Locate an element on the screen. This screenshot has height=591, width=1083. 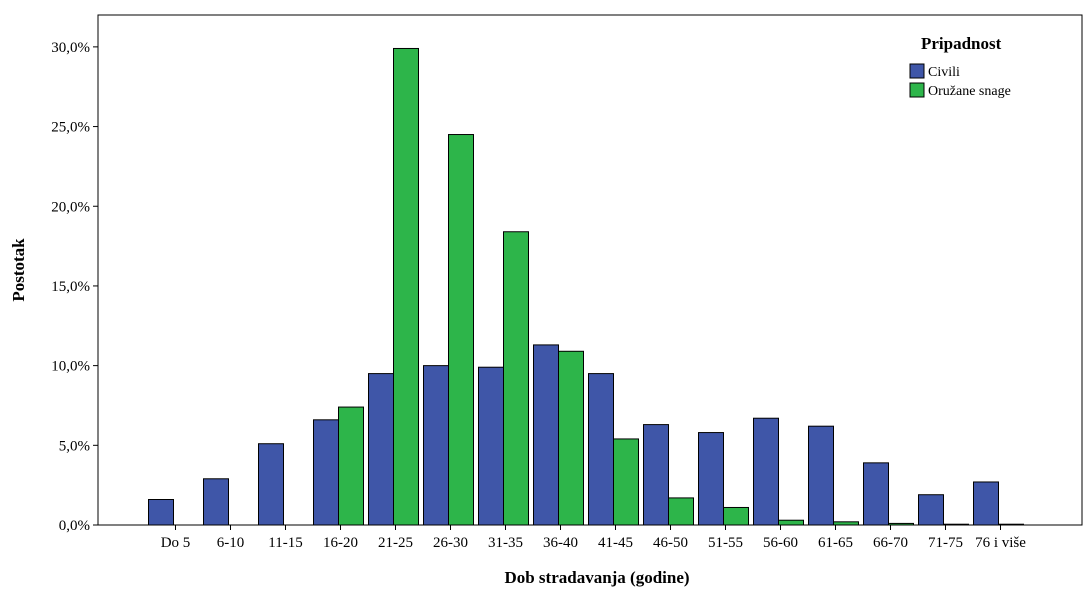
y-tick-label: 30,0% is located at coordinates (70, 48).